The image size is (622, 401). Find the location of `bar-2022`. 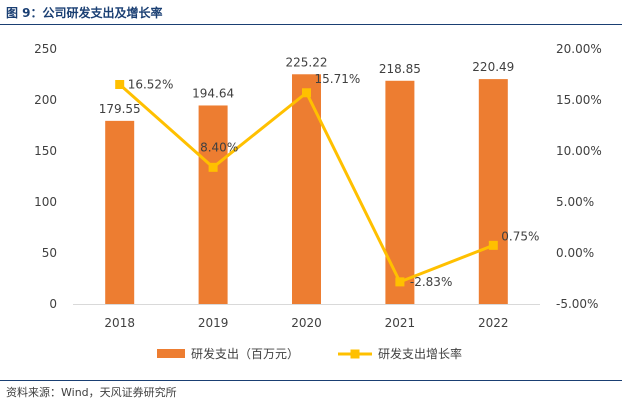

bar-2022 is located at coordinates (493, 192).